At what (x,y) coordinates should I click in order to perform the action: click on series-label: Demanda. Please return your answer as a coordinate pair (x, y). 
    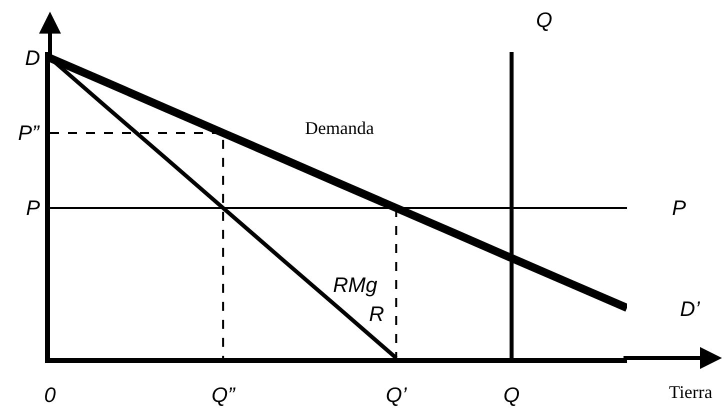
    Looking at the image, I should click on (339, 128).